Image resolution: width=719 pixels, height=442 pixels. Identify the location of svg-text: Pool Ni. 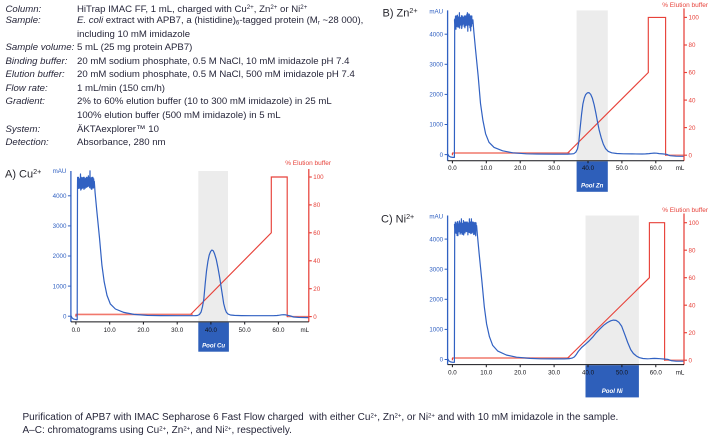
(612, 391).